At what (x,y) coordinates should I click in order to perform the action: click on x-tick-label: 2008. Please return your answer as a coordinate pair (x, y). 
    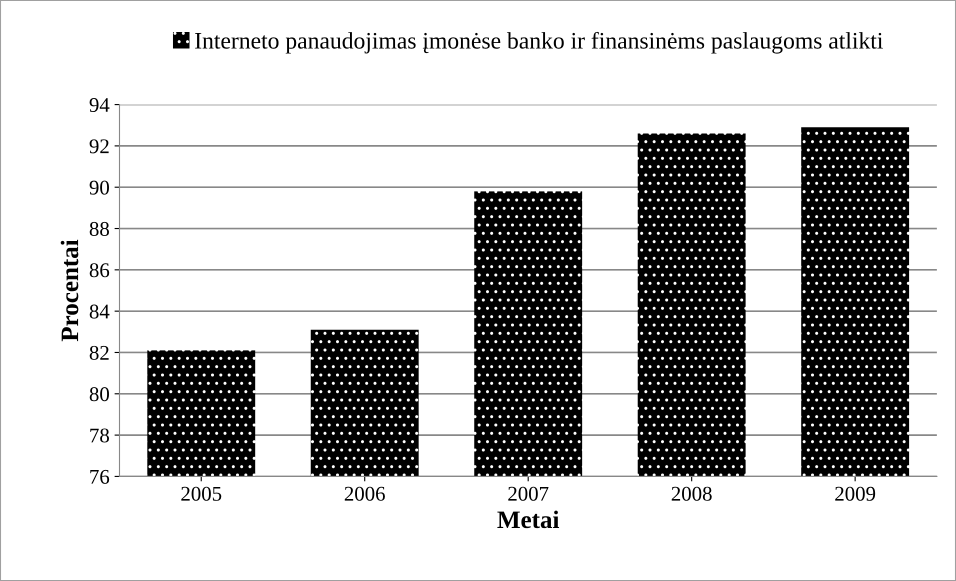
    Looking at the image, I should click on (692, 493).